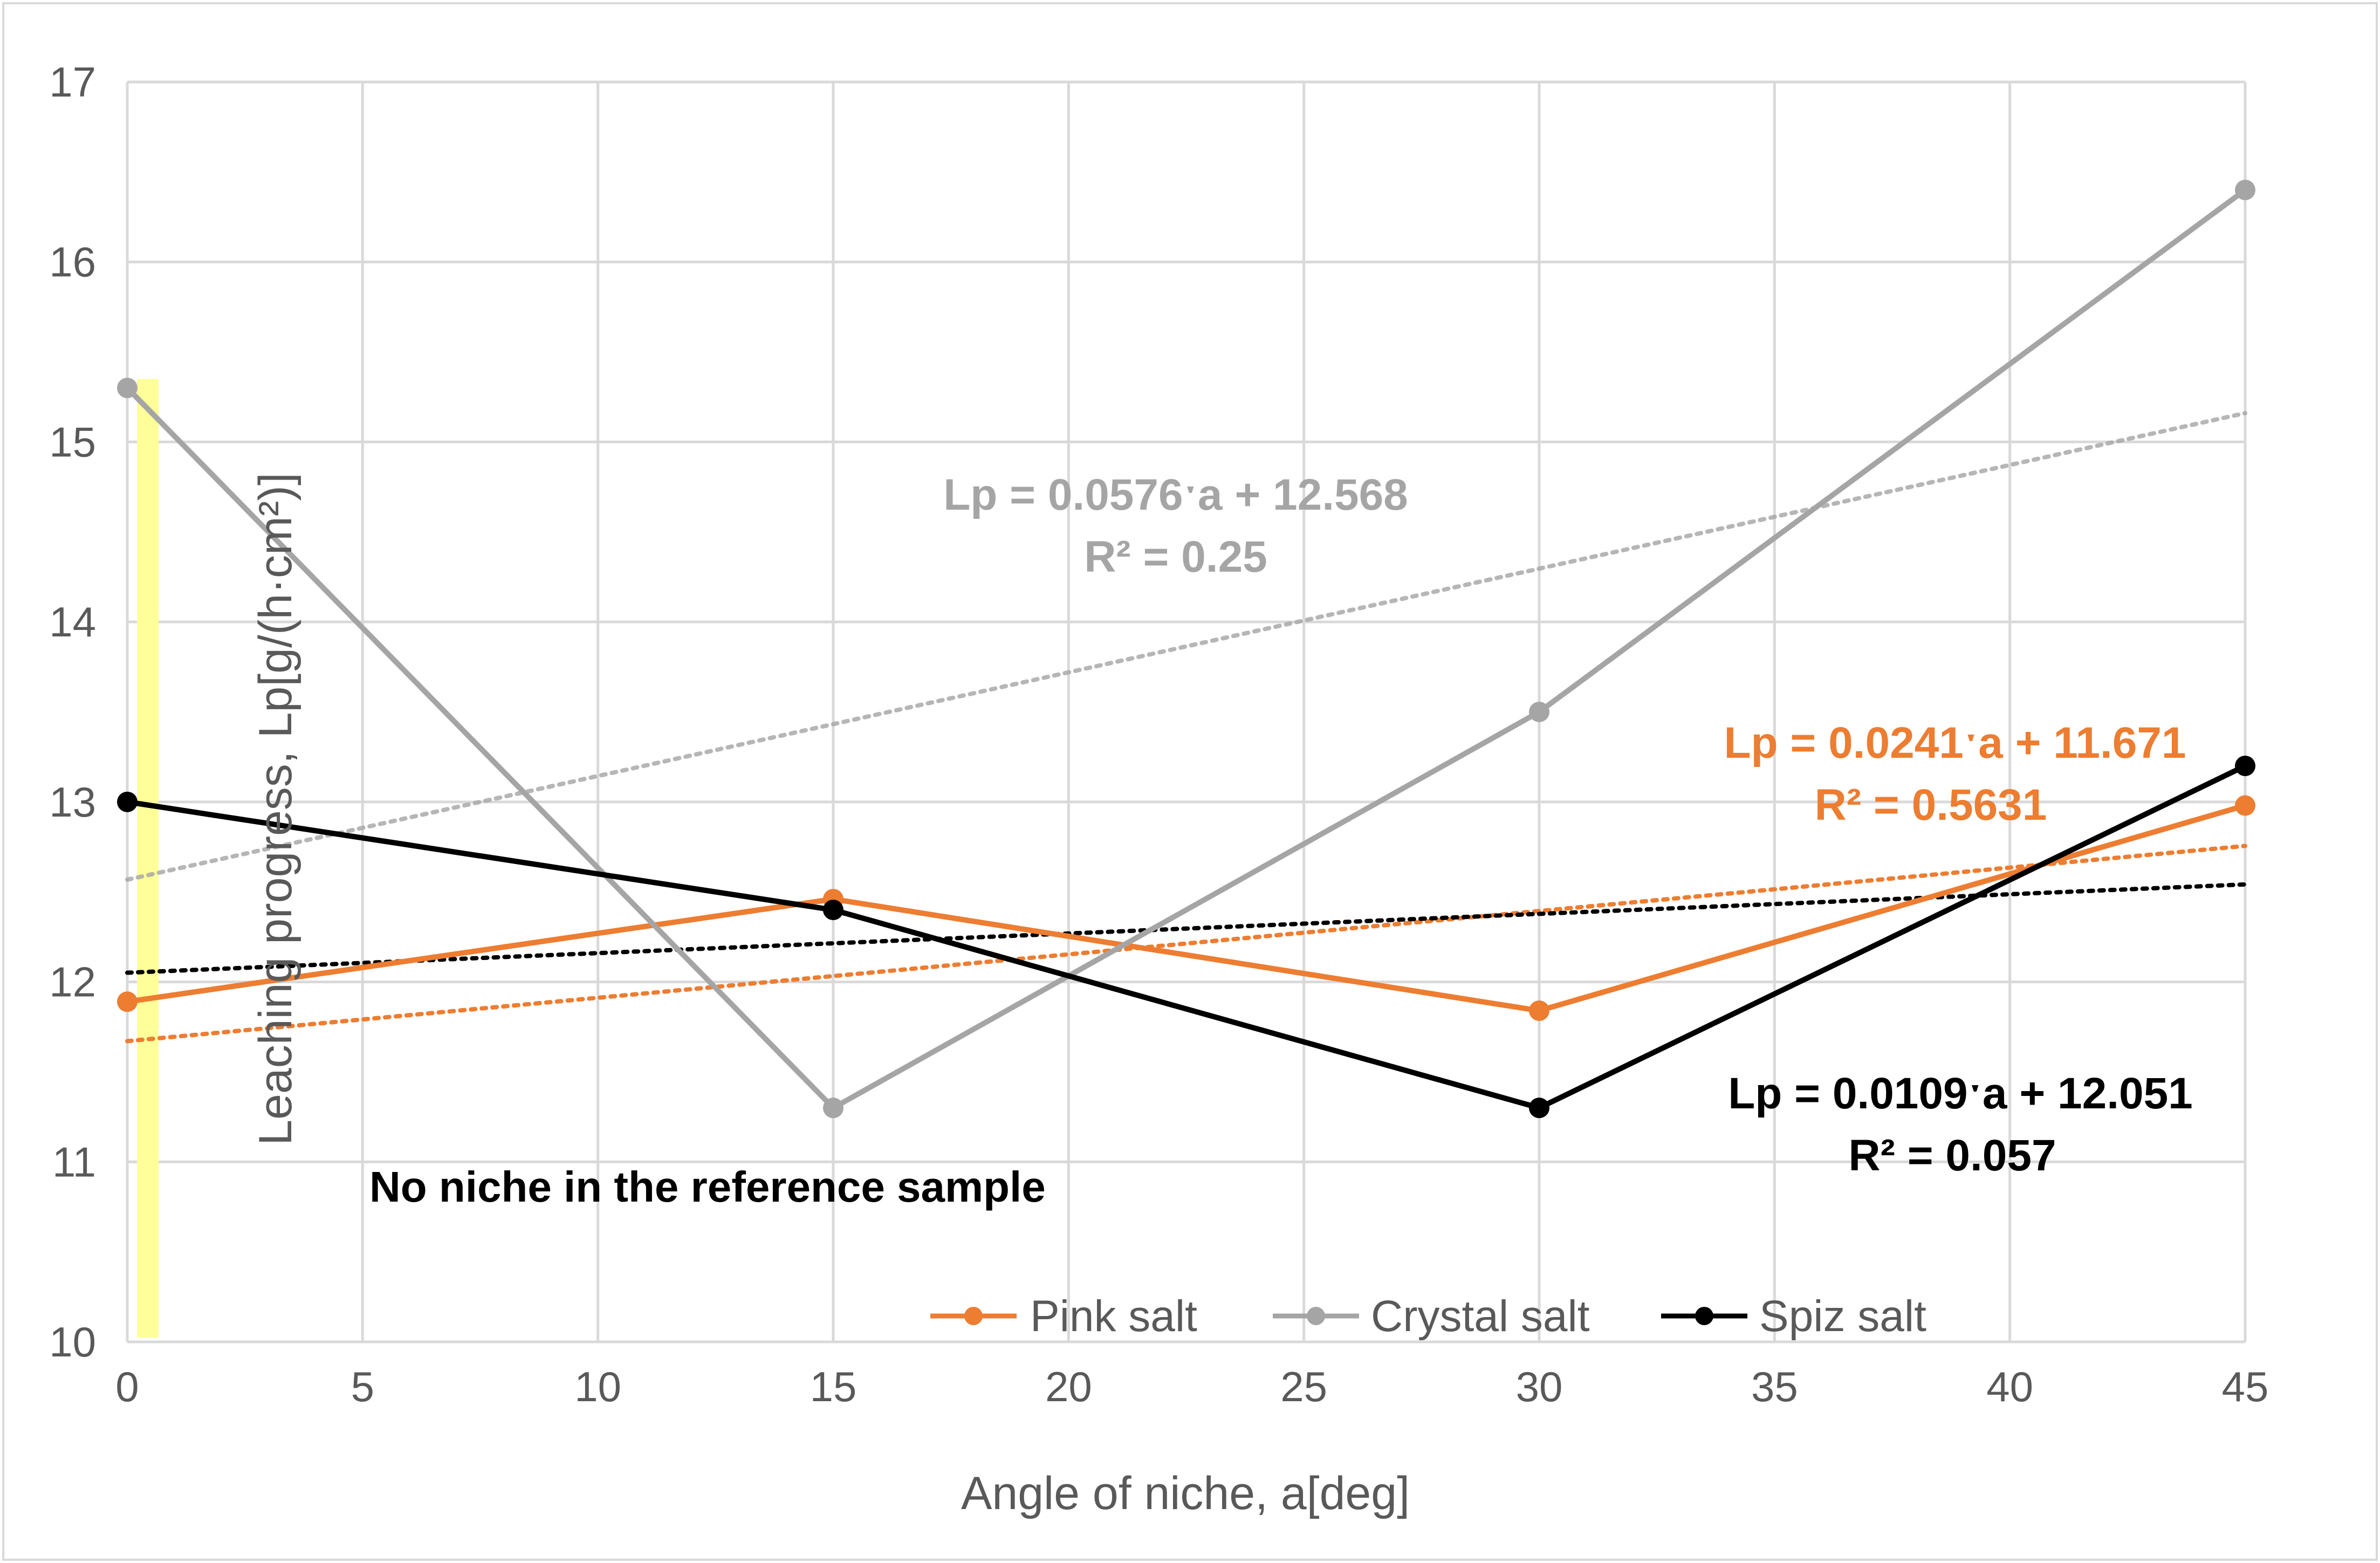 The image size is (2380, 1563). I want to click on y-tick-label: 17, so click(73, 82).